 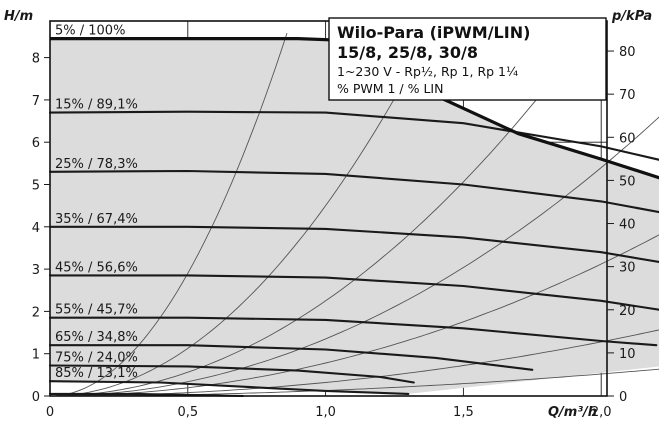 What do you see at coordinates (601, 412) in the screenshot?
I see `x-tick-label: 2,0` at bounding box center [601, 412].